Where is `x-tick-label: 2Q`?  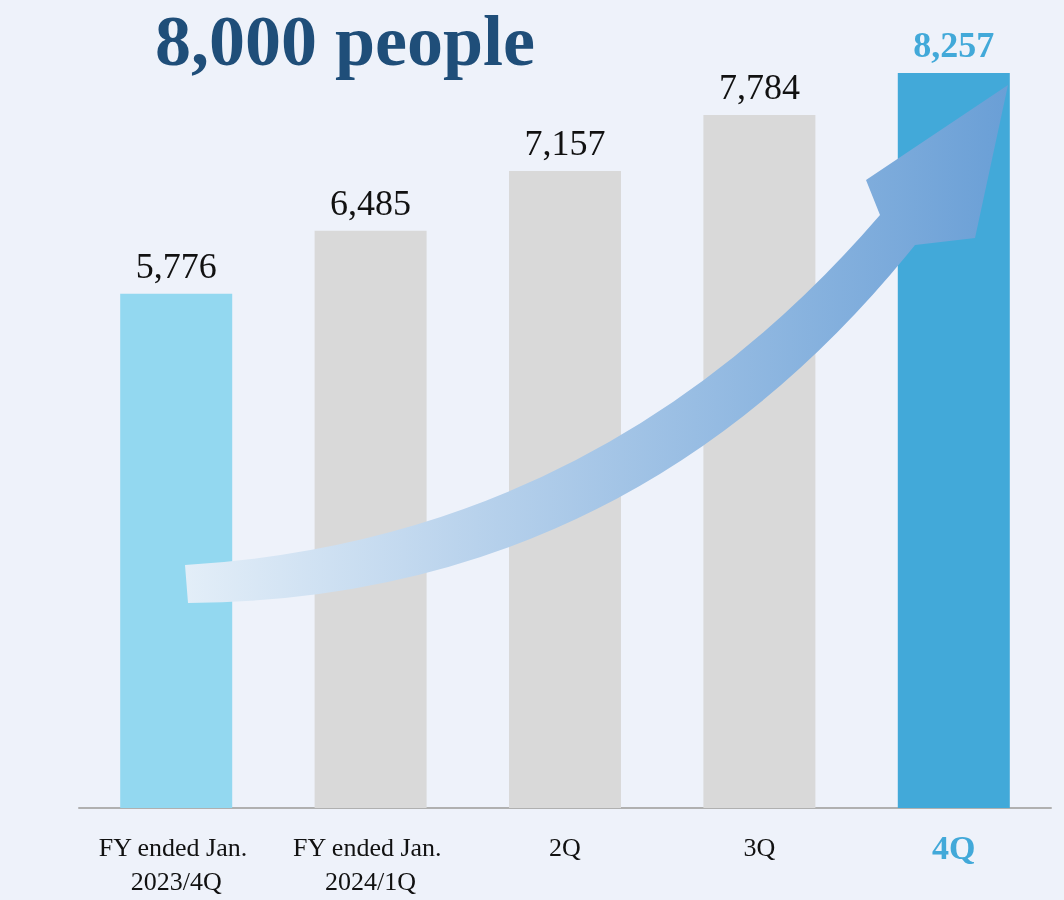 x-tick-label: 2Q is located at coordinates (565, 847).